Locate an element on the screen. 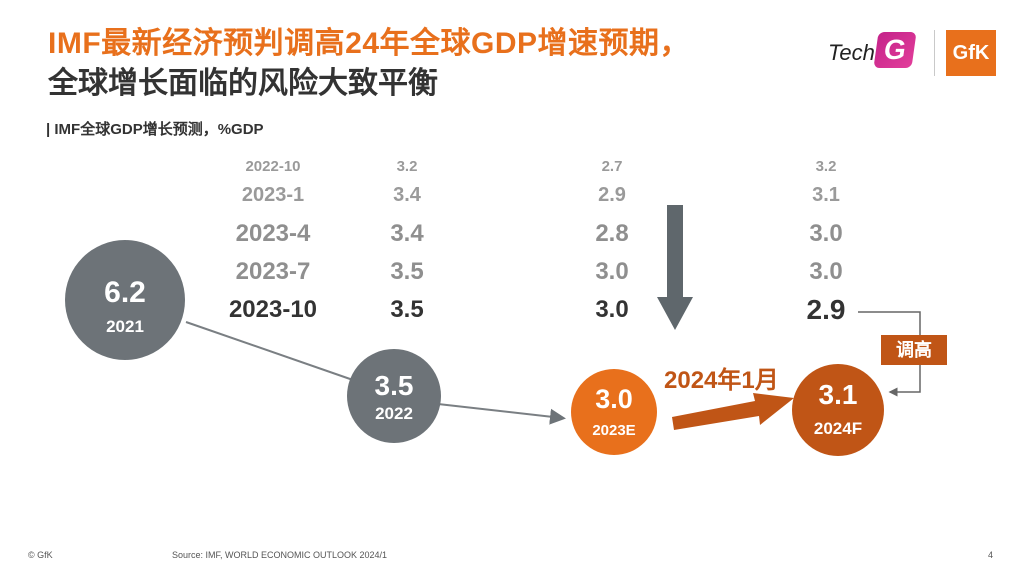 Image resolution: width=1024 pixels, height=576 pixels. page-number: 4 is located at coordinates (991, 555).